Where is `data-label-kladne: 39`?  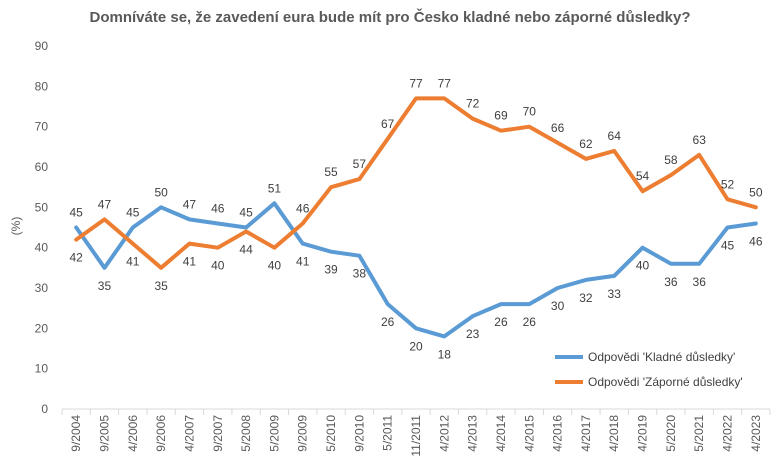
data-label-kladne: 39 is located at coordinates (331, 270).